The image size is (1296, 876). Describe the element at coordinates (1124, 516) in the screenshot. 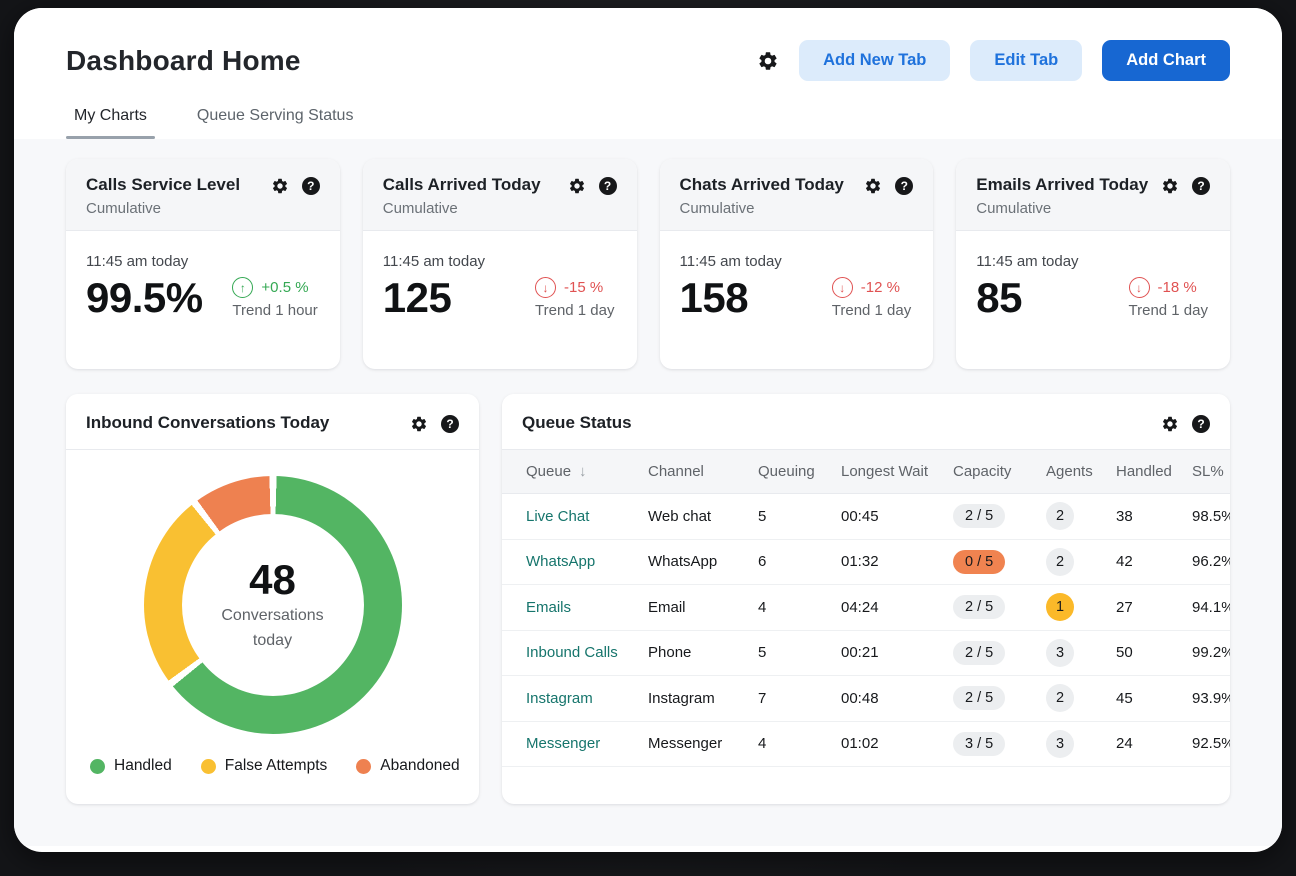

I see `handled-cell: 38` at that location.